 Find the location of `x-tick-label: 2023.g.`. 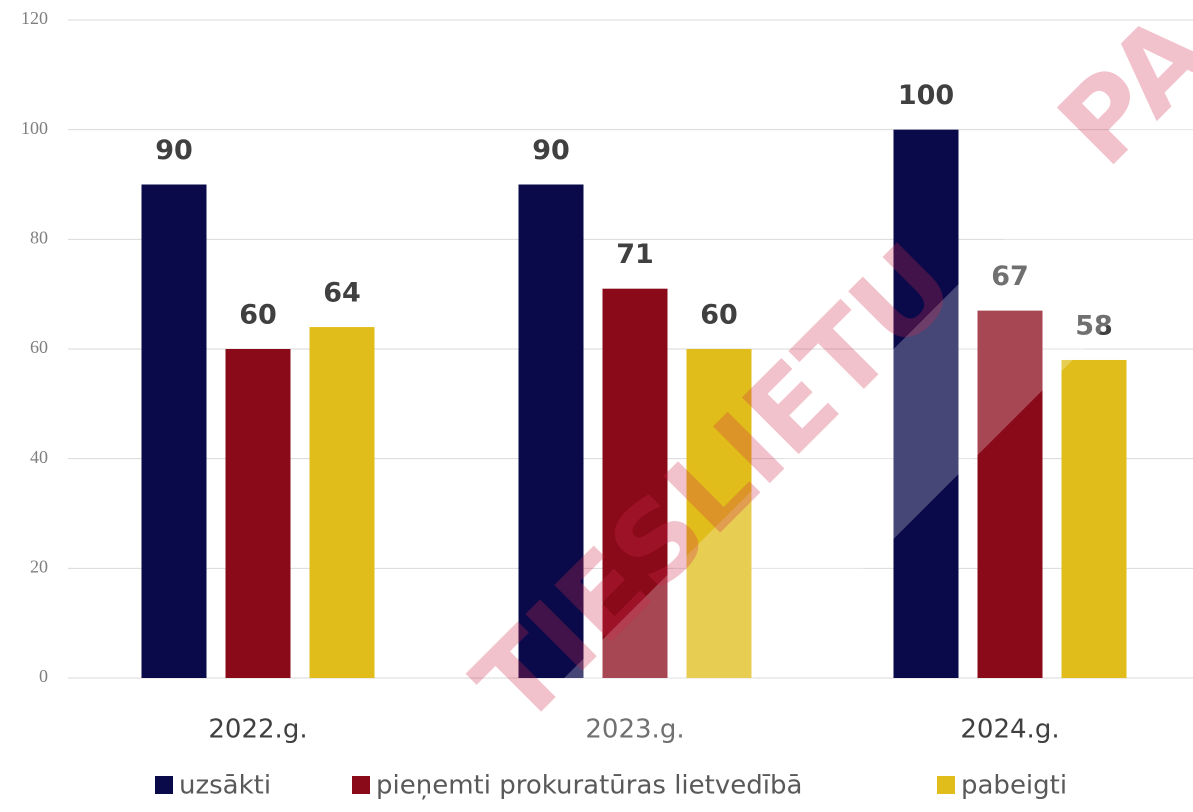

x-tick-label: 2023.g. is located at coordinates (634, 730).